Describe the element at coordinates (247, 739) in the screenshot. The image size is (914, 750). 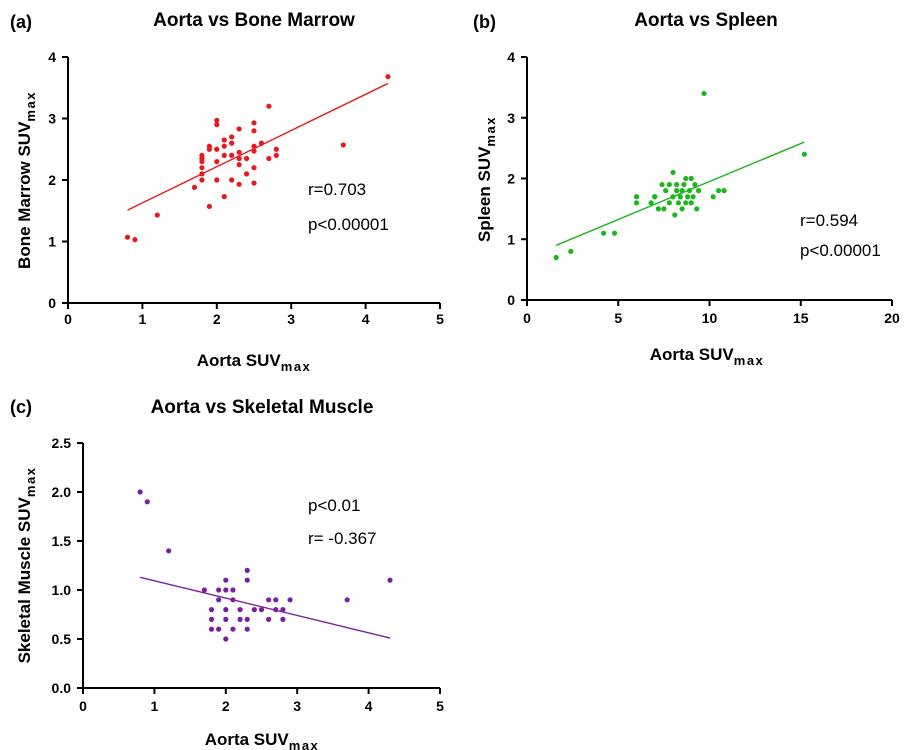
I see `x-axis-title-main: Aorta SUV` at that location.